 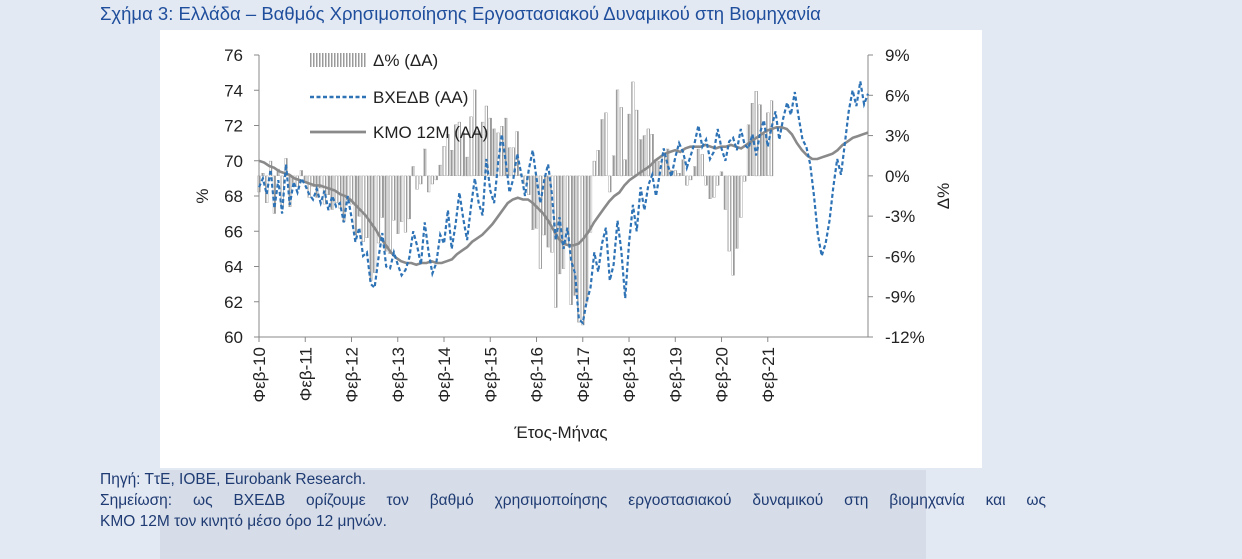 What do you see at coordinates (943, 196) in the screenshot?
I see `y-axis-title-right: Δ%` at bounding box center [943, 196].